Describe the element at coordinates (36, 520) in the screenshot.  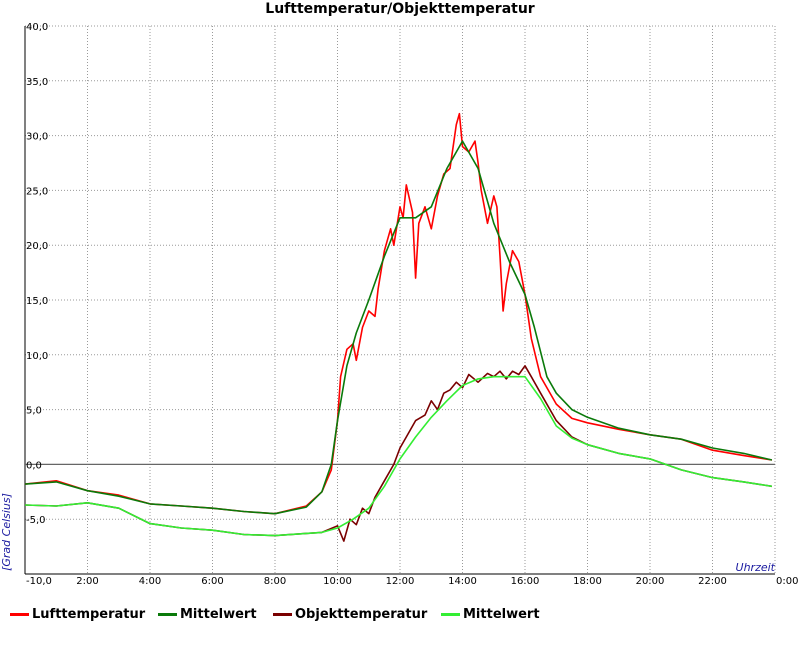
I see `y-tick-label: -5,0` at that location.